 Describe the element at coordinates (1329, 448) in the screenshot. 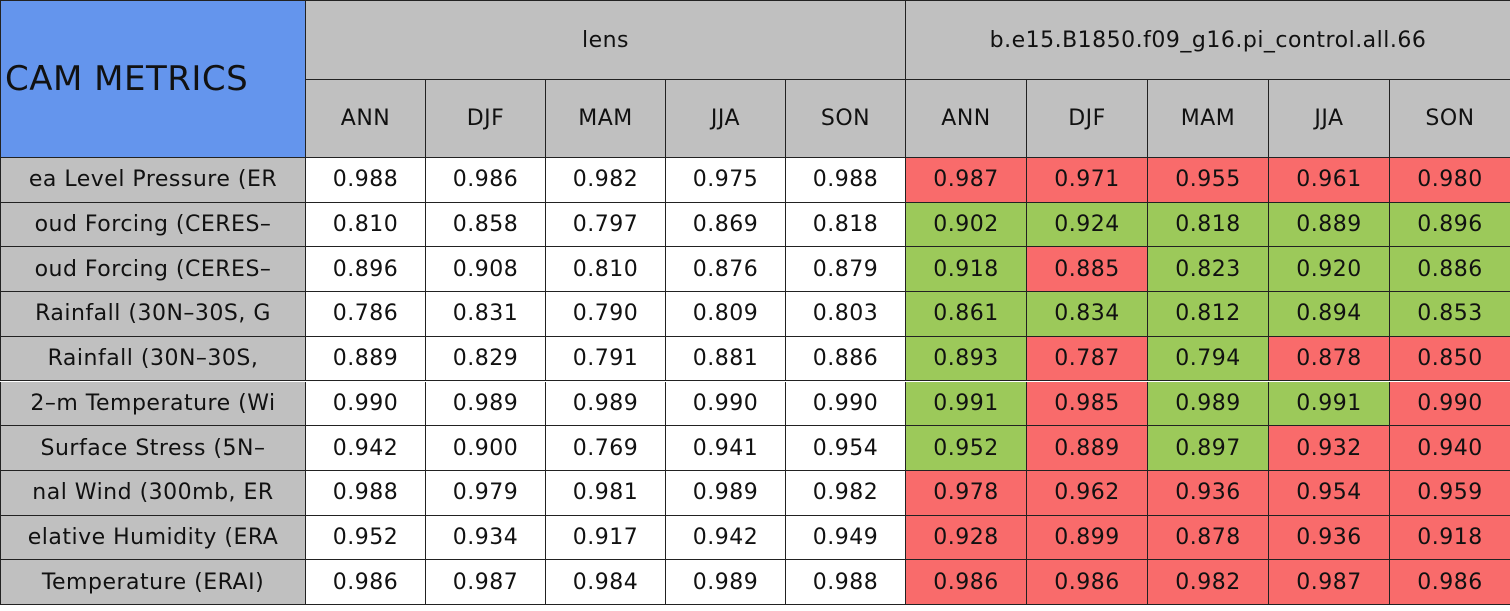

I see `value-cell: 0.932` at that location.